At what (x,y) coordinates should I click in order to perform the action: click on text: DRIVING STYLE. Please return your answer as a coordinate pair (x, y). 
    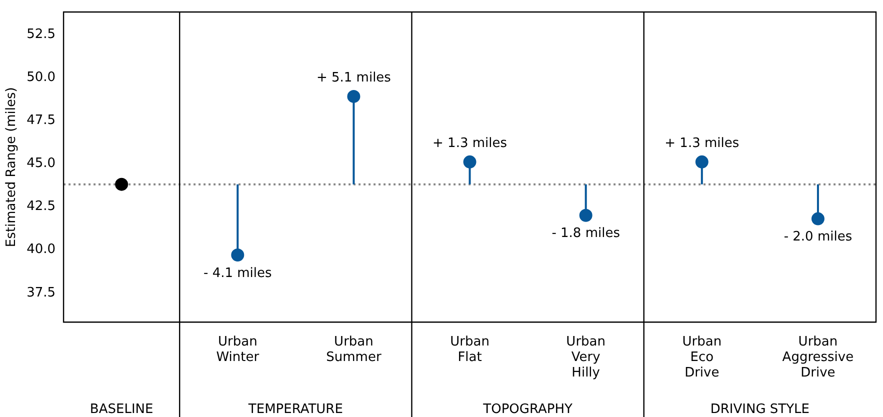
    Looking at the image, I should click on (760, 409).